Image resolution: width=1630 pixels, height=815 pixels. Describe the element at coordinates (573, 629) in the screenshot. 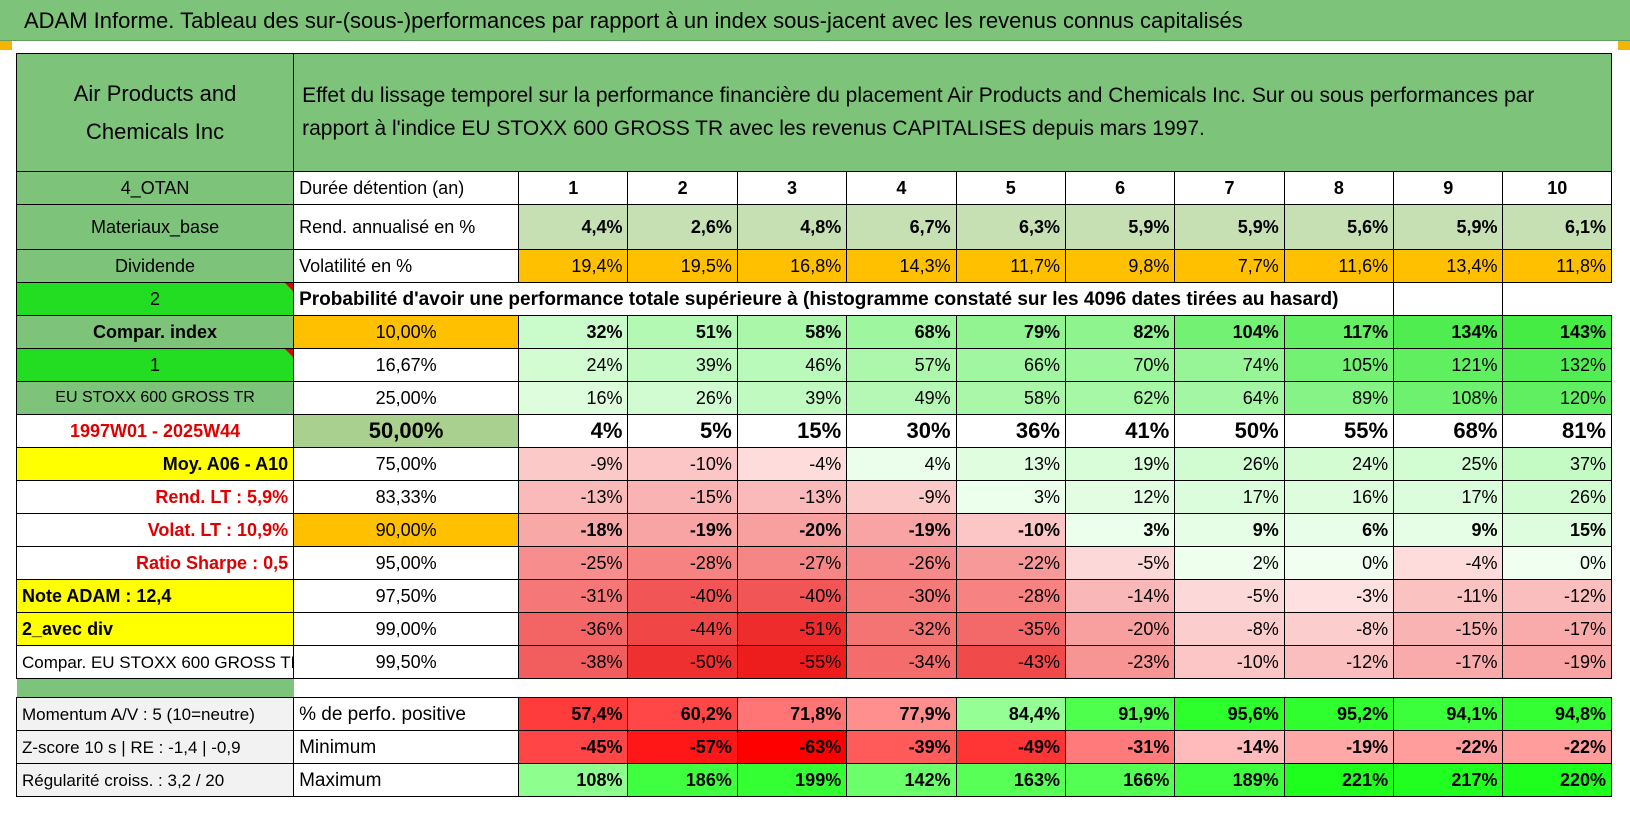

I see `performance-value: -36%` at that location.